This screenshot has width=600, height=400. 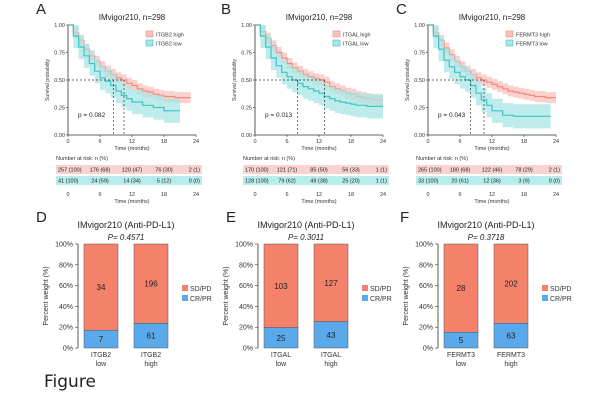 What do you see at coordinates (523, 182) in the screenshot?
I see `risk-cell: 3 (9)` at bounding box center [523, 182].